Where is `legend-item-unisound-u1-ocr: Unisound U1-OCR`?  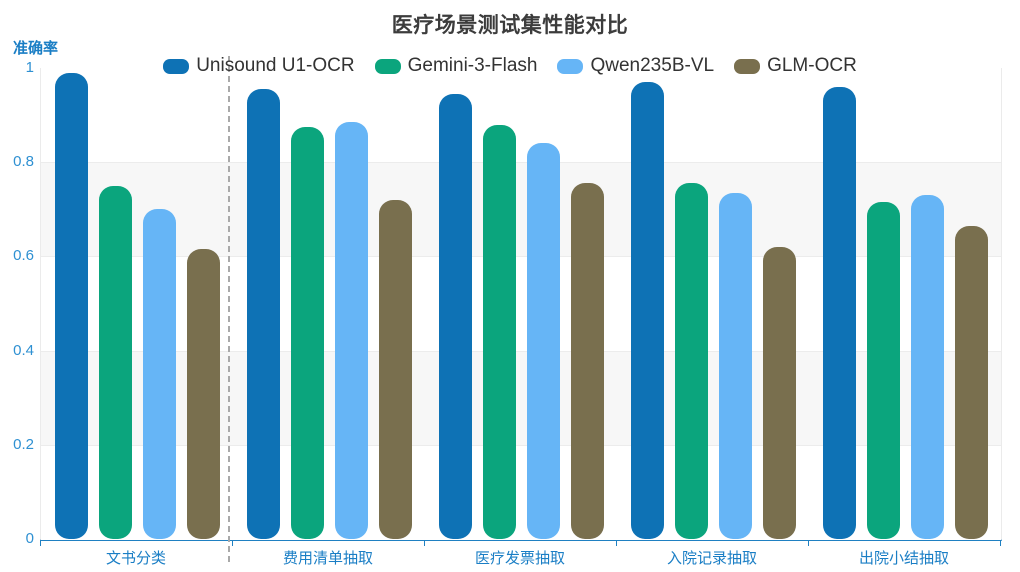
legend-item-unisound-u1-ocr: Unisound U1-OCR is located at coordinates (259, 66).